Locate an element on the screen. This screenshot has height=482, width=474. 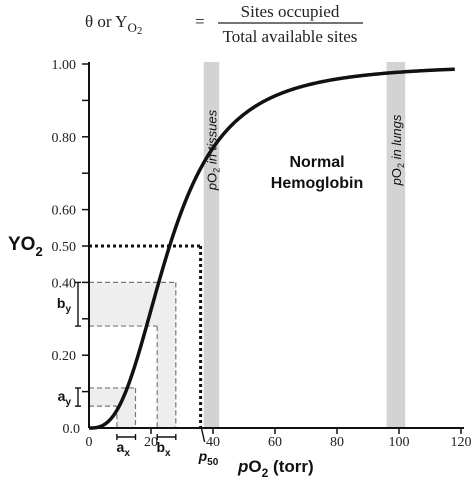
x-axis-ticks: 0 20 40 60 80 100 120 is located at coordinates (279, 439).